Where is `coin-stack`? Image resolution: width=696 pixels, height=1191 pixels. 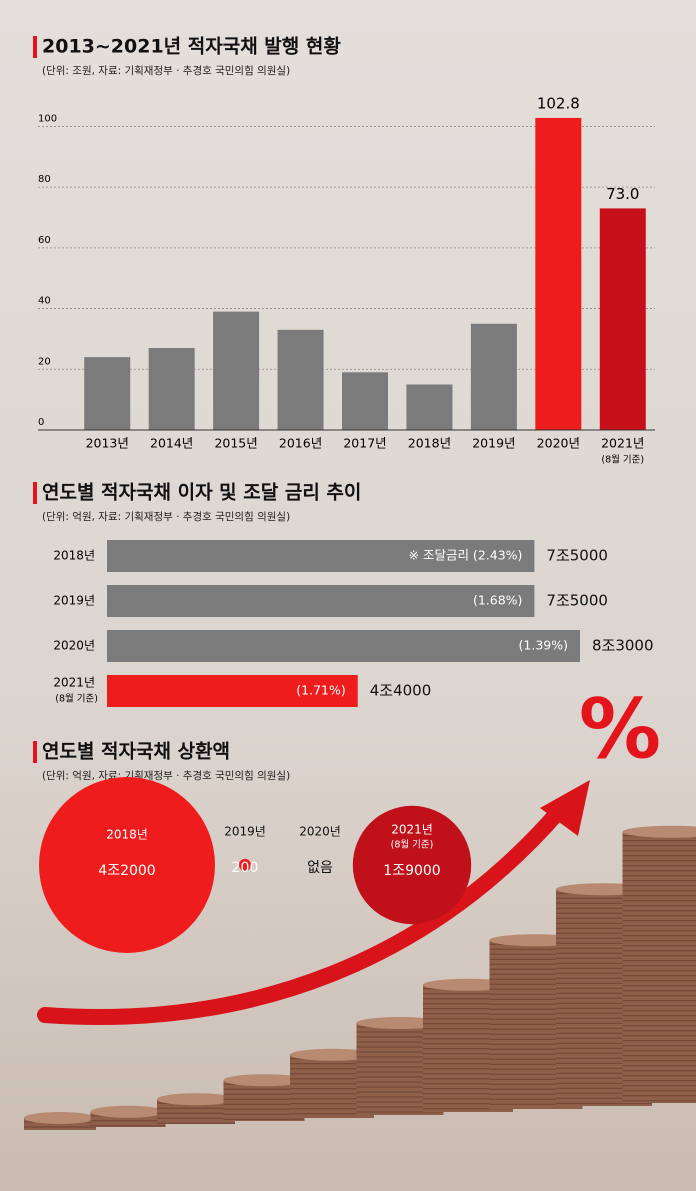 coin-stack is located at coordinates (659, 967).